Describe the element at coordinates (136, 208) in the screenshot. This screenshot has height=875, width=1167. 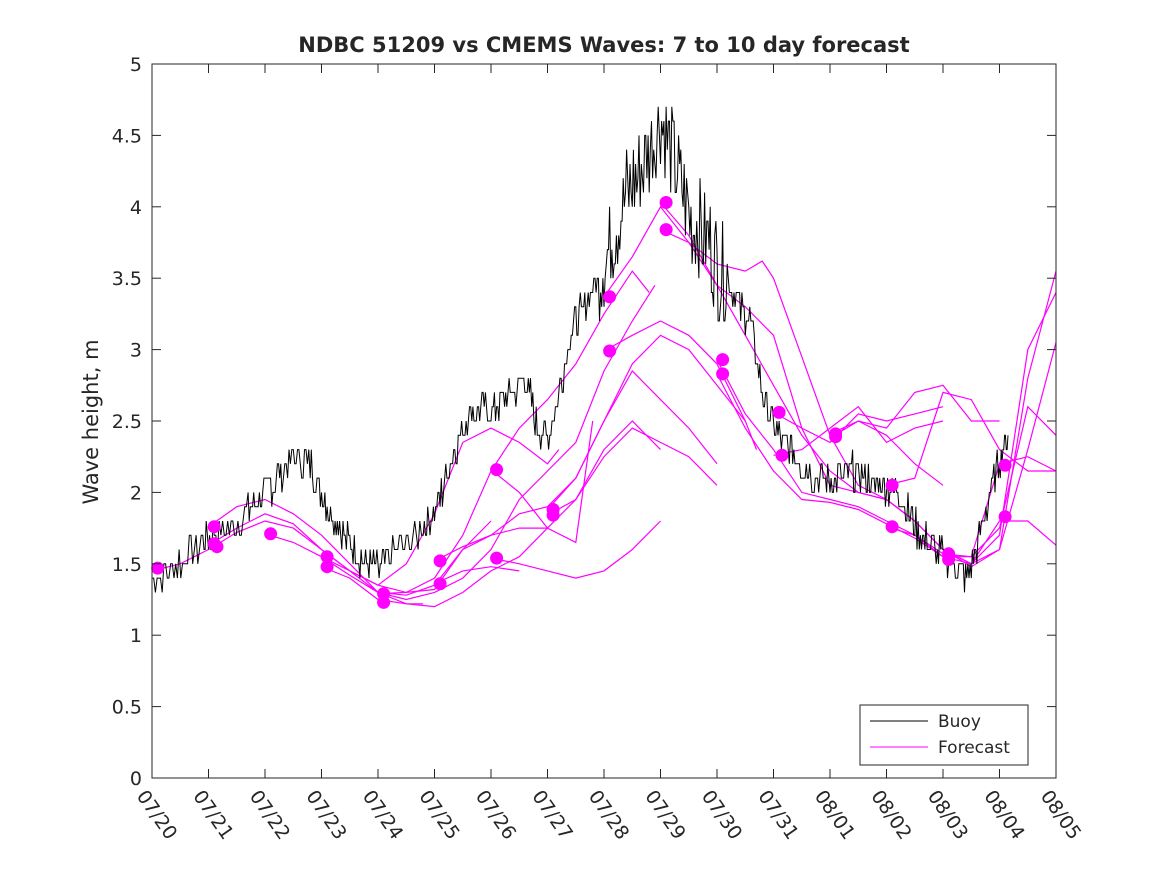
I see `y-tick-label: 4` at that location.